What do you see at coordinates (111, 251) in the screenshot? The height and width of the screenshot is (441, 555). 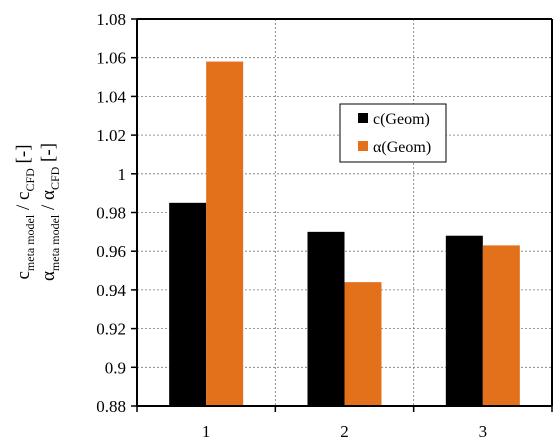 I see `y-tick-label: 0.96` at bounding box center [111, 251].